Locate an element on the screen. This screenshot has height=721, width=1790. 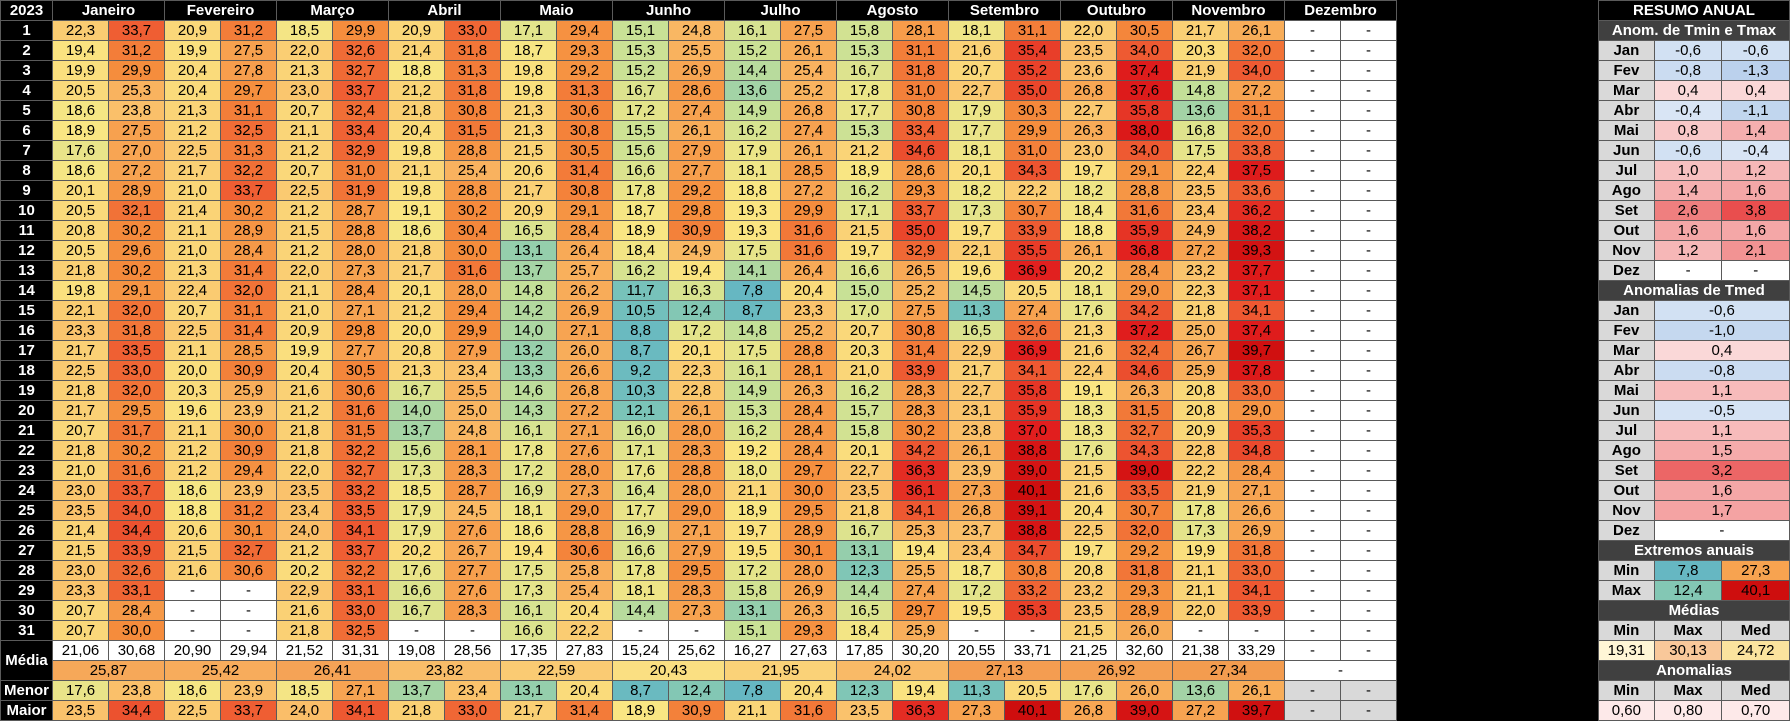
tmax-cell: 30,2 is located at coordinates (136, 230).